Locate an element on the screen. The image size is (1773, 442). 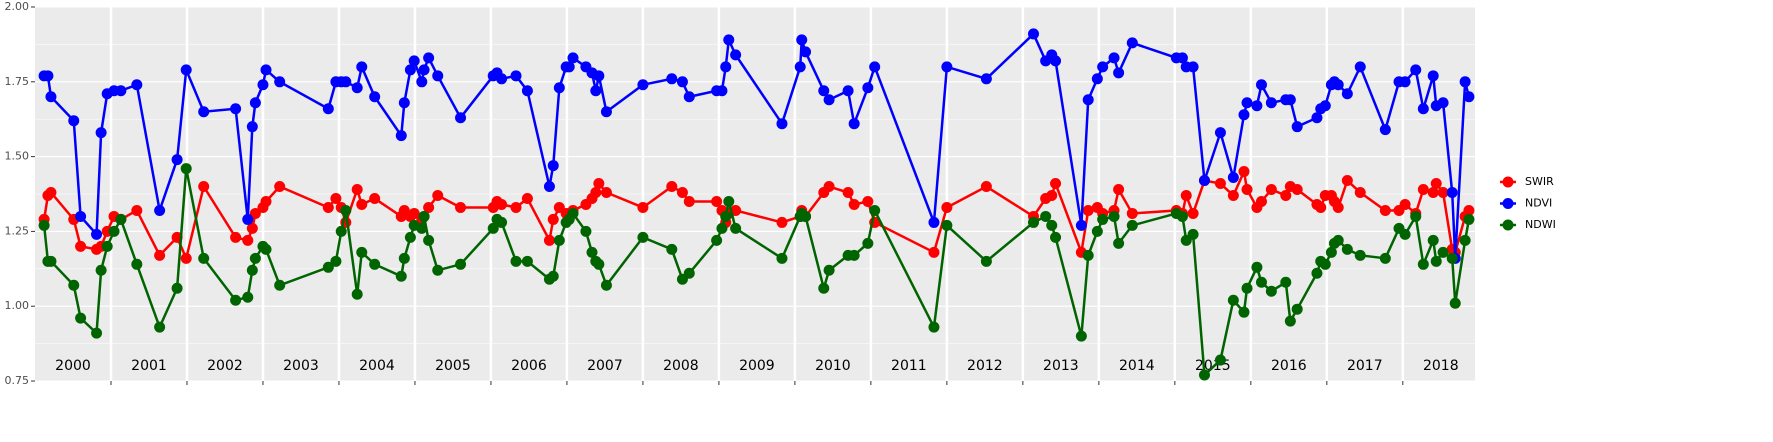
legend-label: NDWI is located at coordinates (1540, 224).